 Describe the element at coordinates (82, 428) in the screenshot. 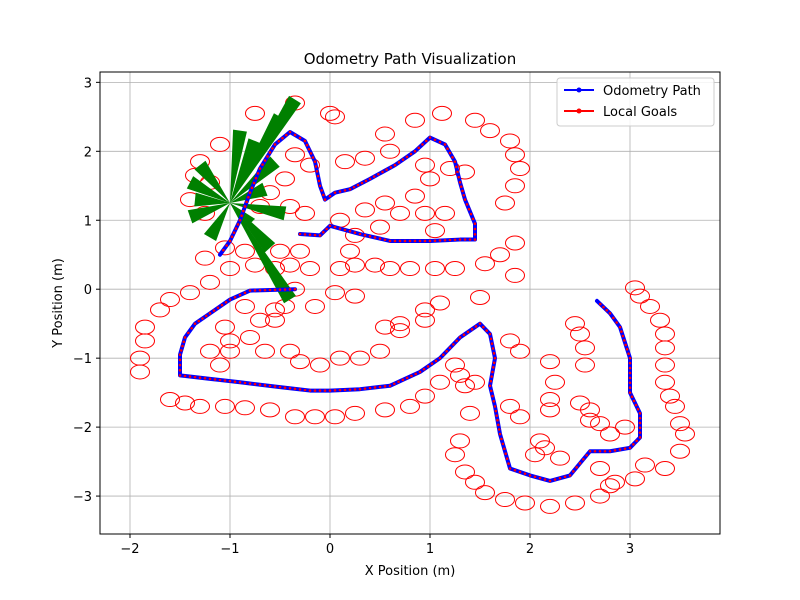

I see `y-tick-label: −2` at that location.